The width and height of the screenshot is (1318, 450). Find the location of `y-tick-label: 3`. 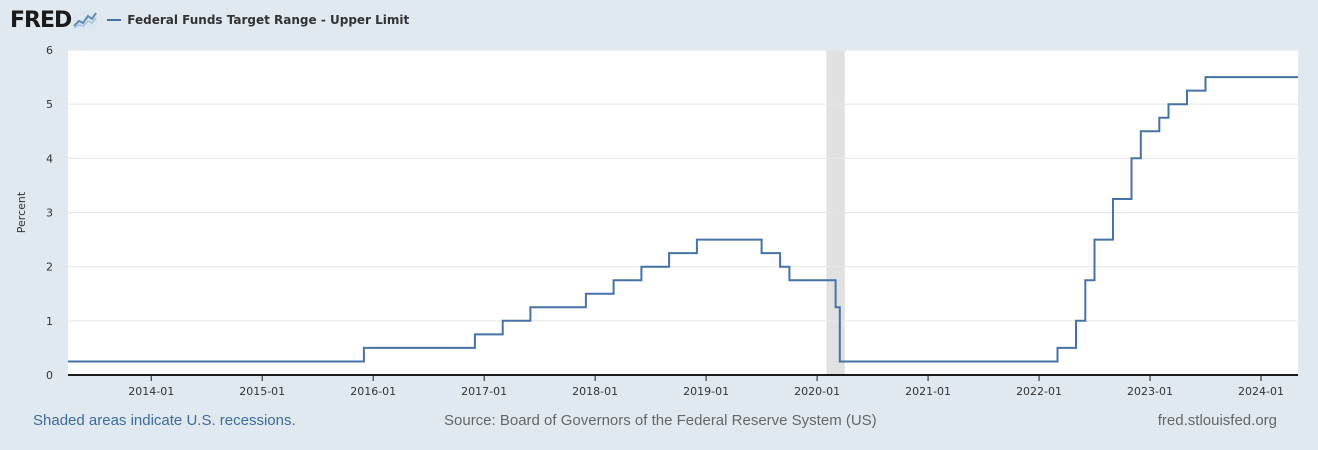

y-tick-label: 3 is located at coordinates (49, 213).